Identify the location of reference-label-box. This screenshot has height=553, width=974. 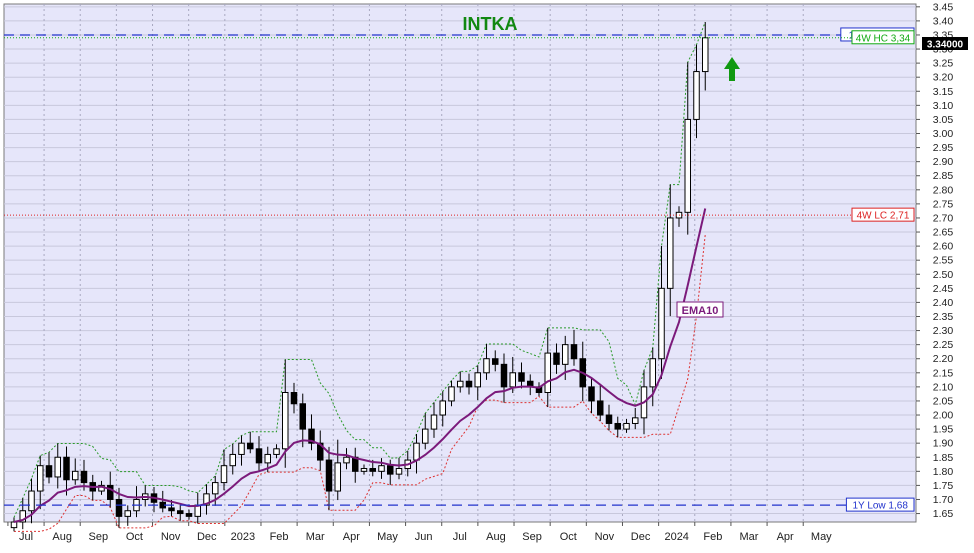
(883, 37).